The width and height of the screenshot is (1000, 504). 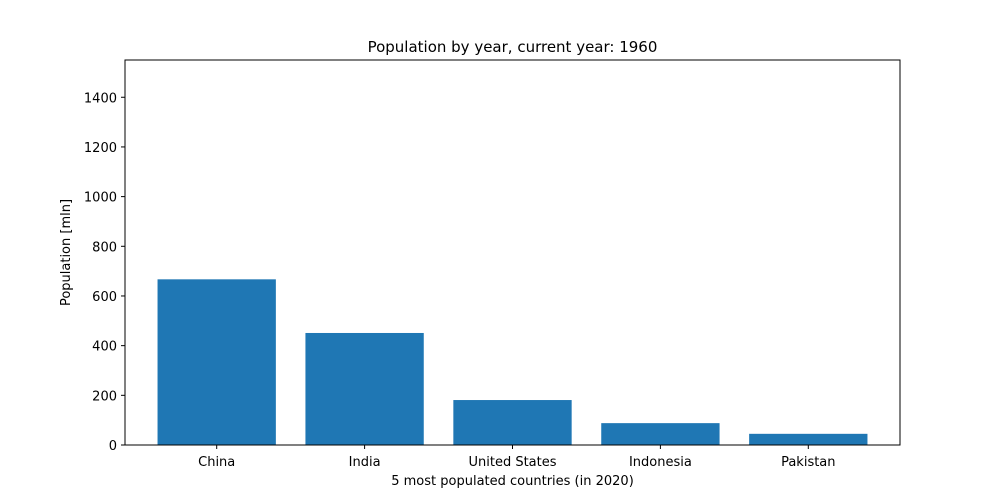 What do you see at coordinates (364, 388) in the screenshot?
I see `bar-india` at bounding box center [364, 388].